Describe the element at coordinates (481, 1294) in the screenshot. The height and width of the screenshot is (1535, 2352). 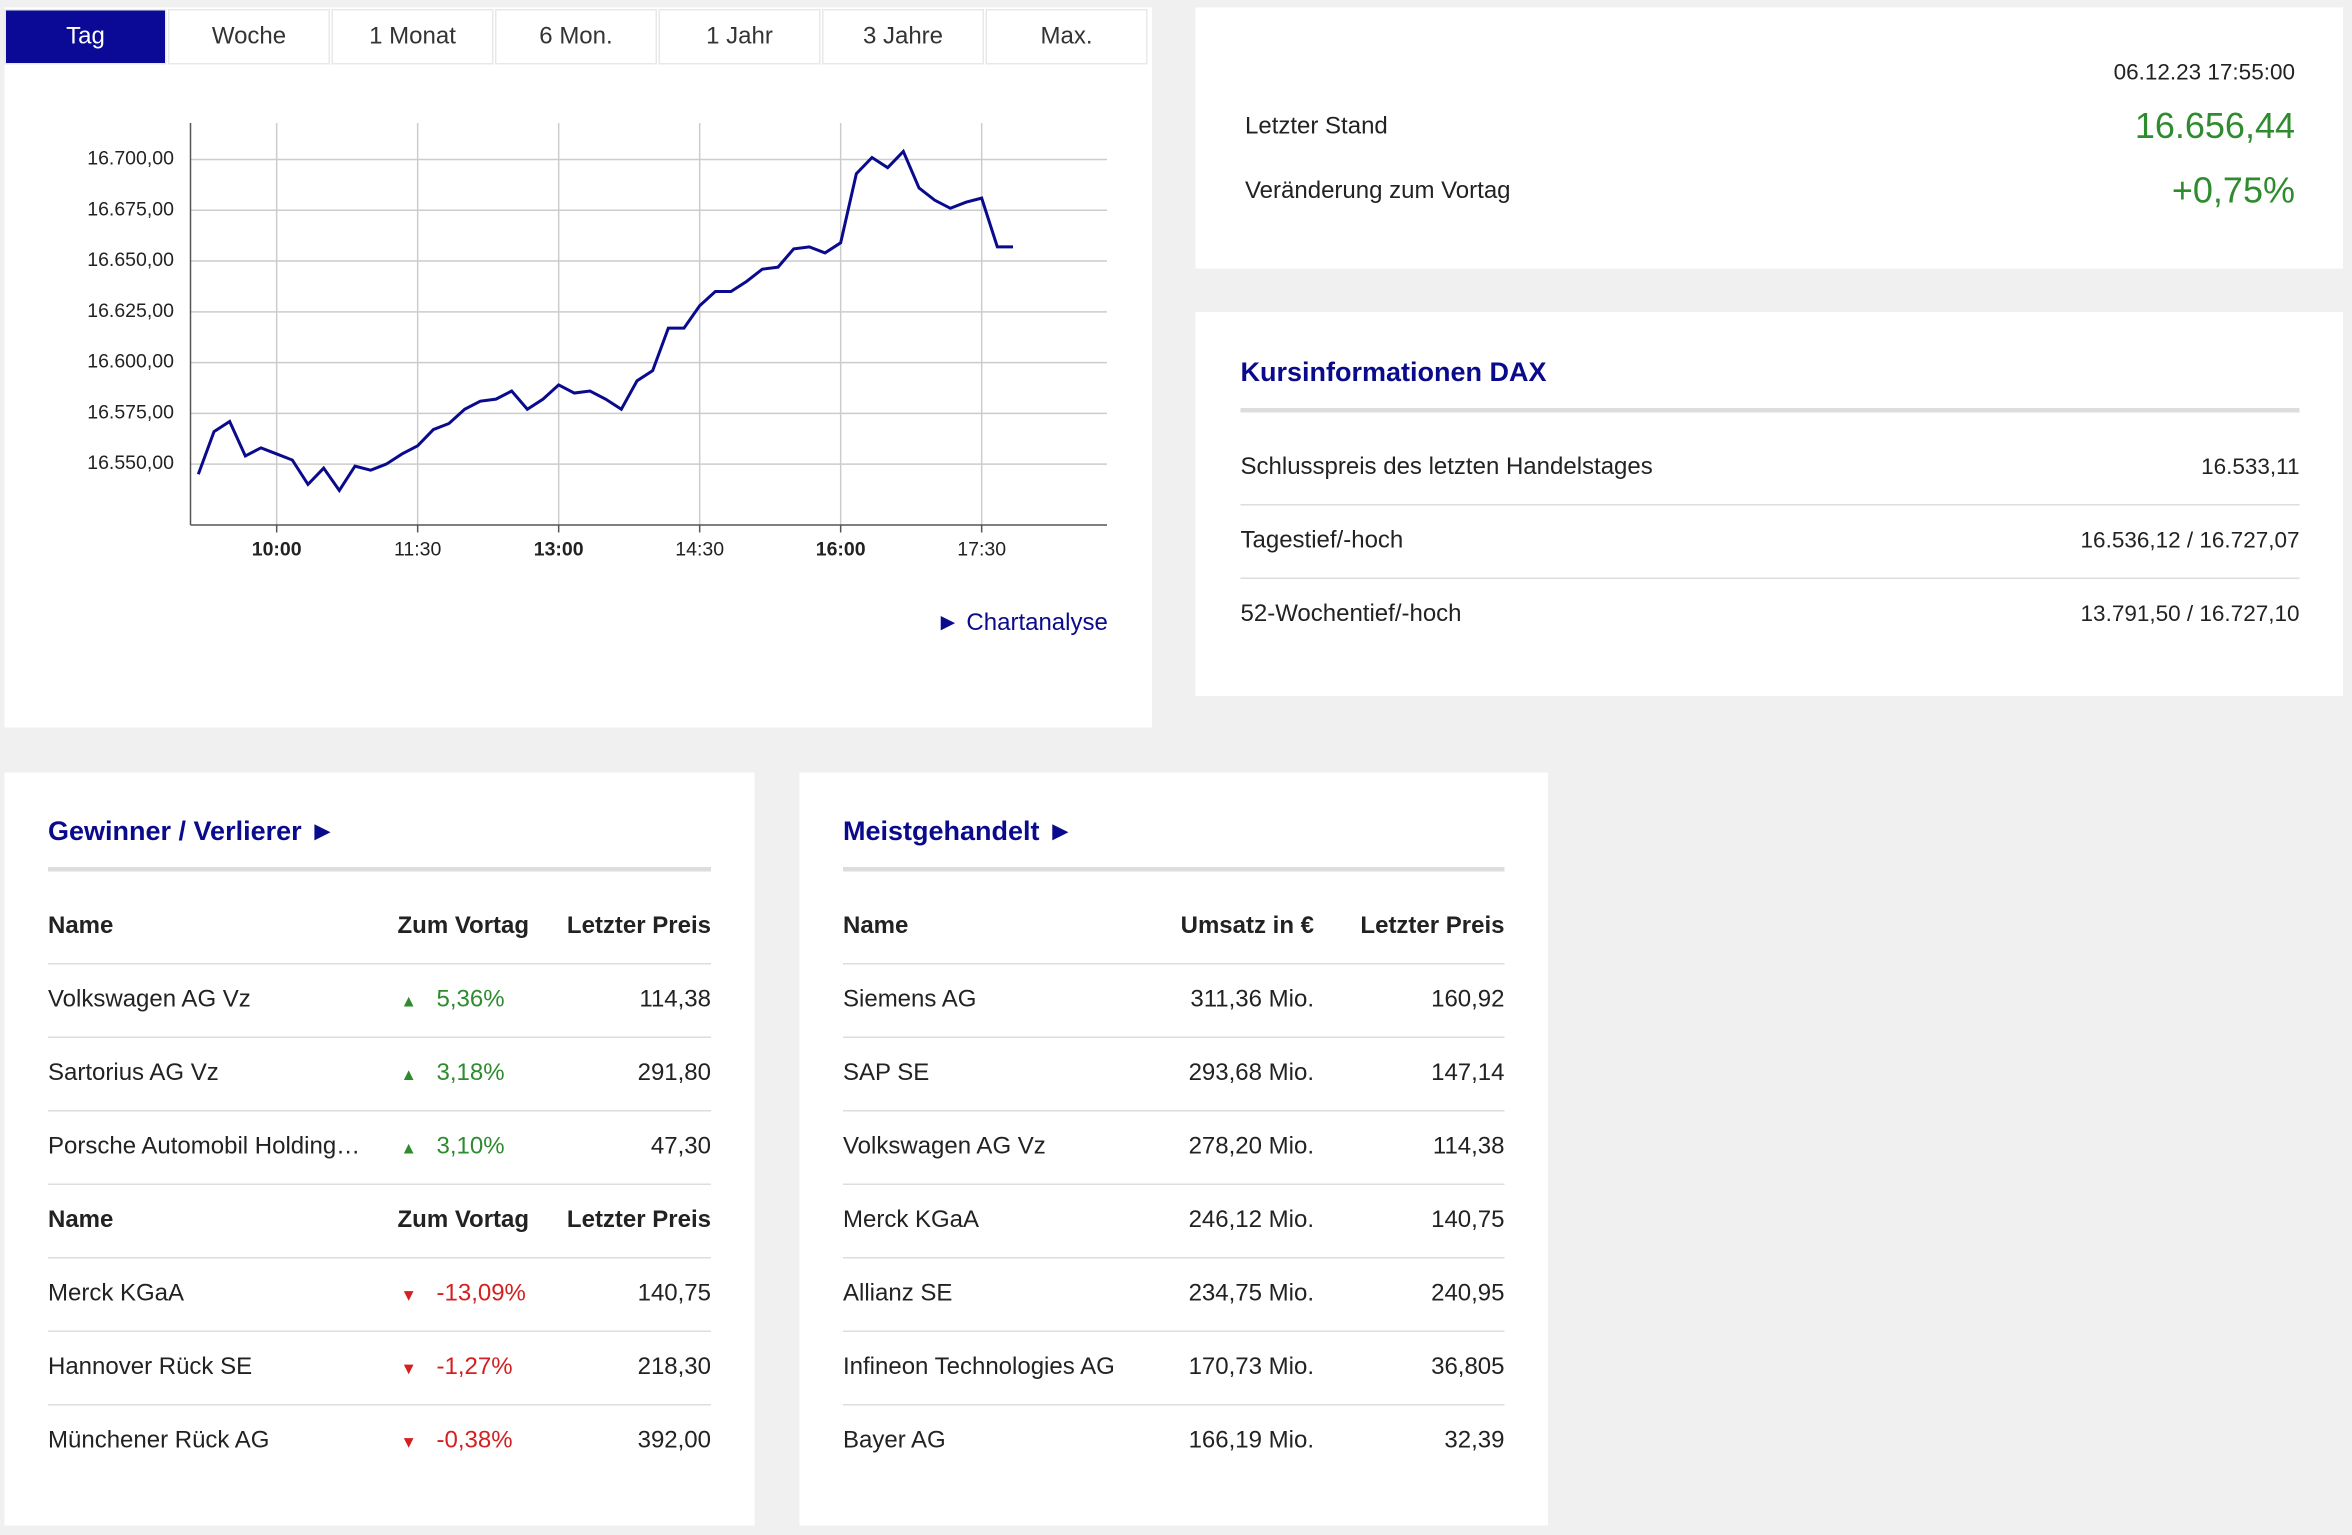
I see `change: -13,09%` at that location.